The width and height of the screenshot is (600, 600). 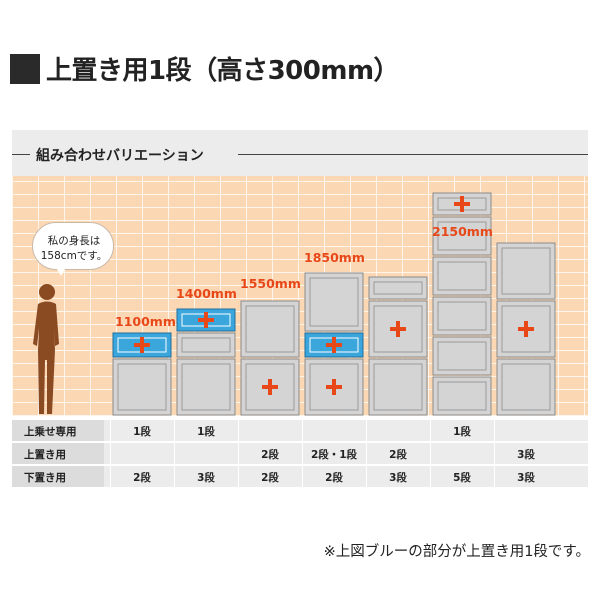 I want to click on height-label-1400: 1400mm, so click(x=206, y=293).